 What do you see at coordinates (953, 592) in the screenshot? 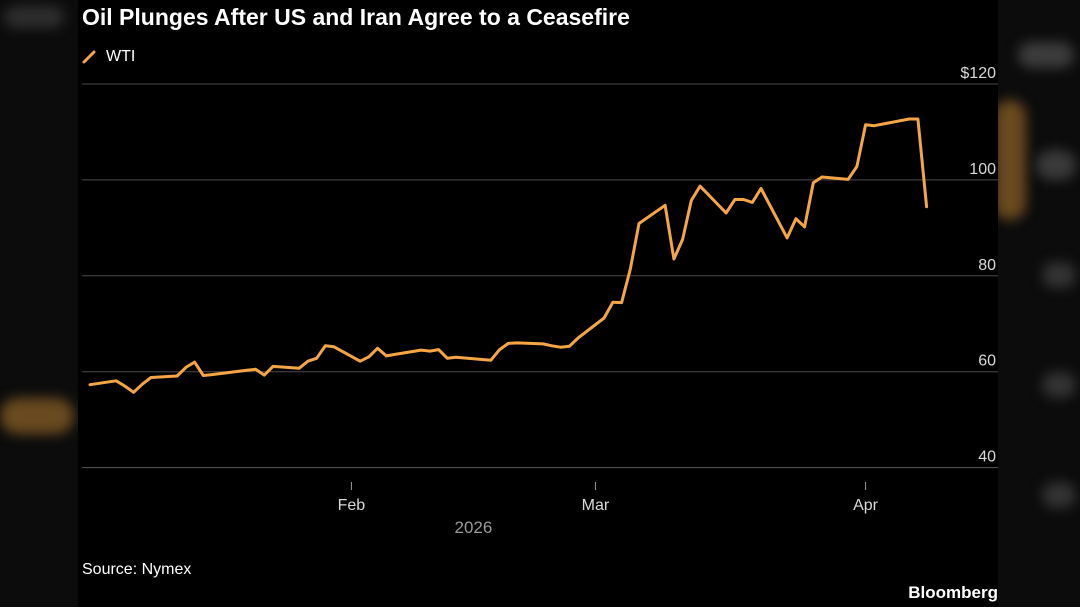
I see `bloomberg-logo: Bloomberg` at bounding box center [953, 592].